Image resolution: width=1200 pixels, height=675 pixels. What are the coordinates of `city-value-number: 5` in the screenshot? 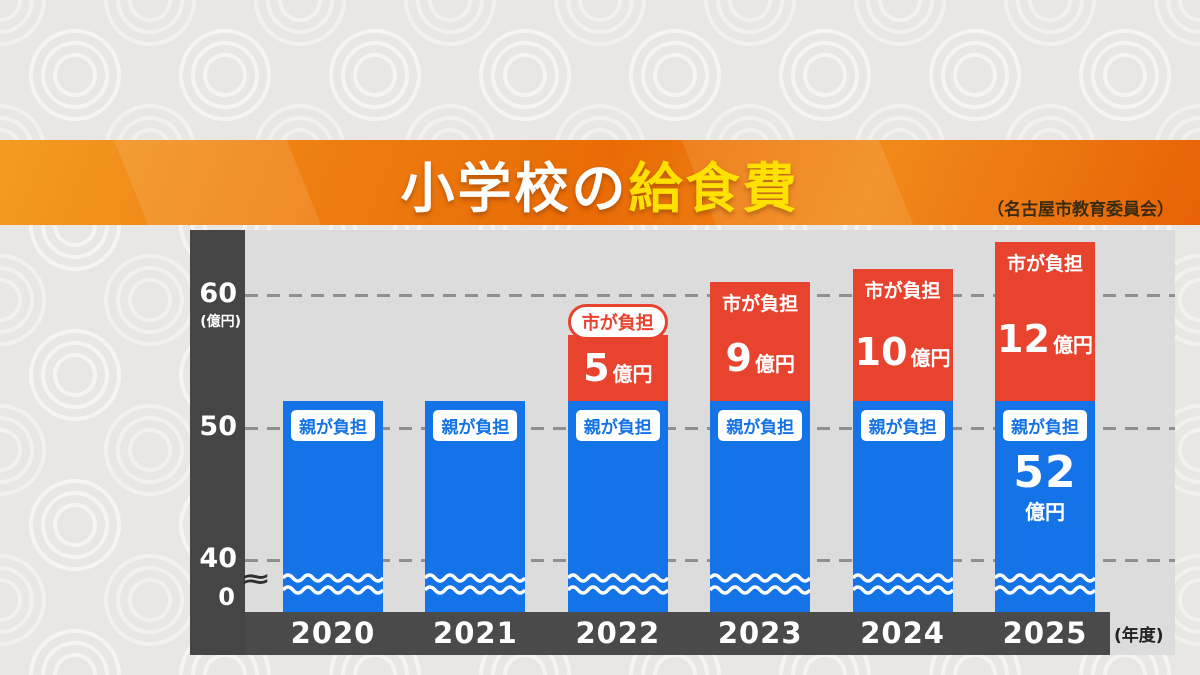 It's located at (596, 367).